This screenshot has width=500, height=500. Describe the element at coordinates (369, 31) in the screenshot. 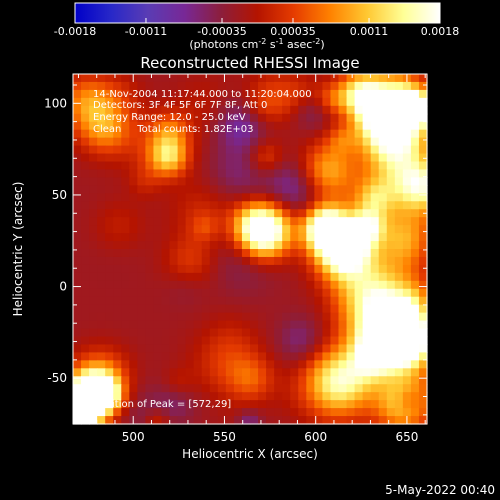

I see `colorbar-tick-label: 0.0011` at that location.